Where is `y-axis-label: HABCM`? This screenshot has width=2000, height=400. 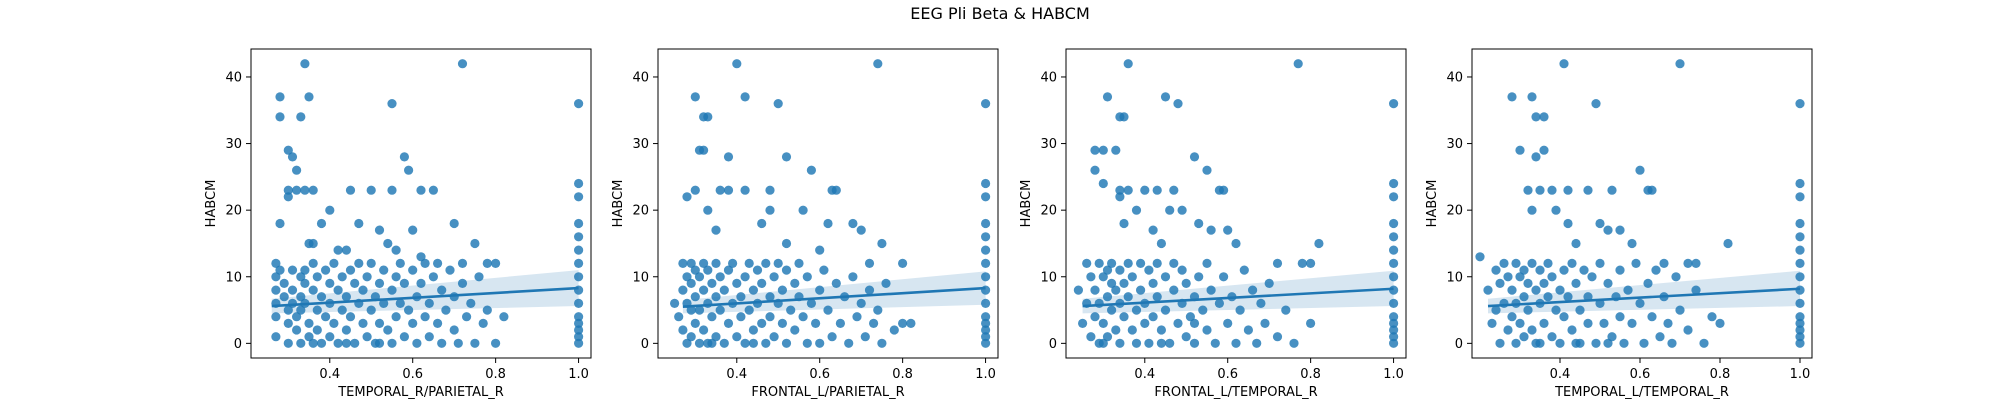 y-axis-label: HABCM is located at coordinates (618, 204).